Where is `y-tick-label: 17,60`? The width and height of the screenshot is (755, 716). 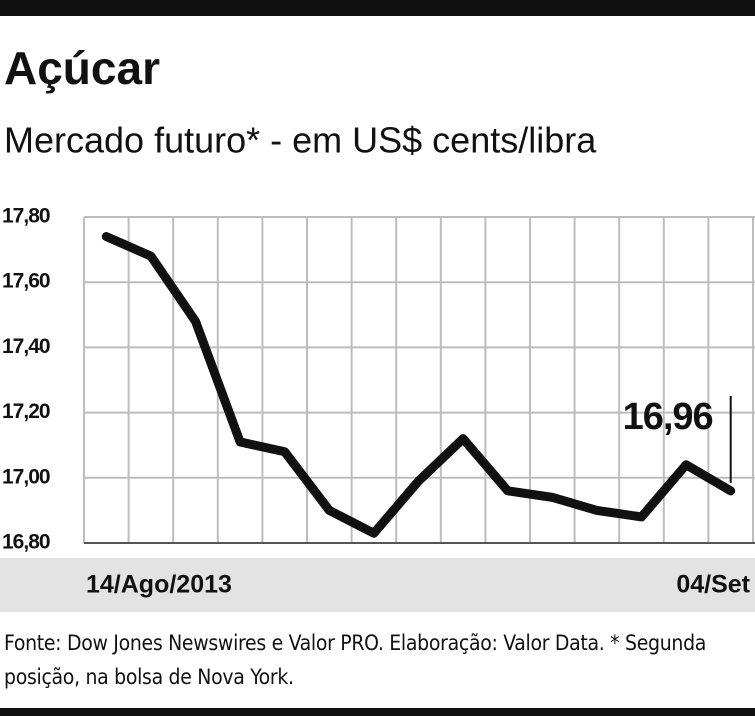 y-tick-label: 17,60 is located at coordinates (26, 281).